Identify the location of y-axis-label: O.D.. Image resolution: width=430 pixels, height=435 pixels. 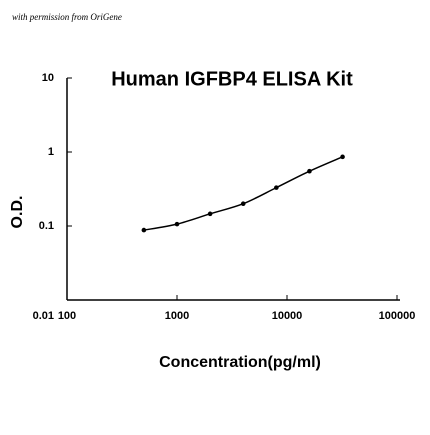
(17, 212).